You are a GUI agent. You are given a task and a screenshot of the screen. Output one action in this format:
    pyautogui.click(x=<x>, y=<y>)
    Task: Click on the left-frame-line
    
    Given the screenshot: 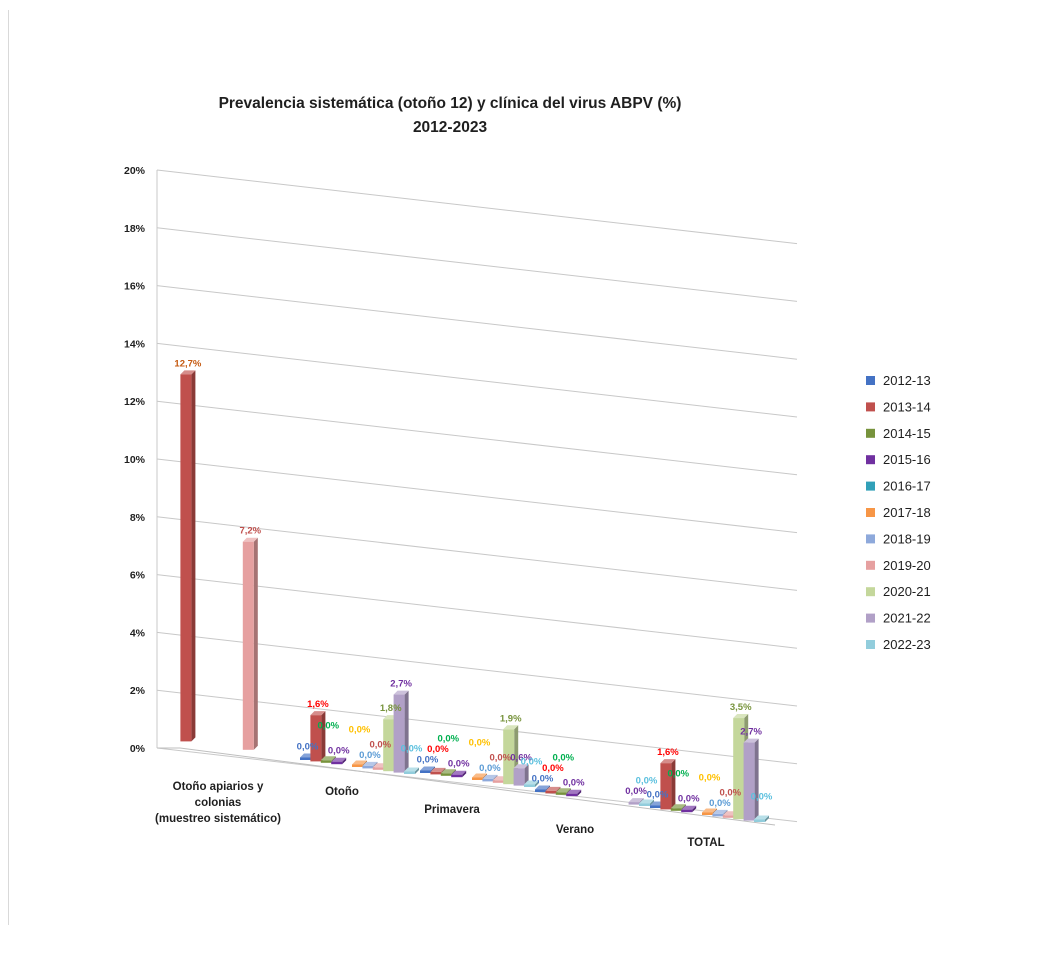 What is the action you would take?
    pyautogui.click(x=8, y=467)
    